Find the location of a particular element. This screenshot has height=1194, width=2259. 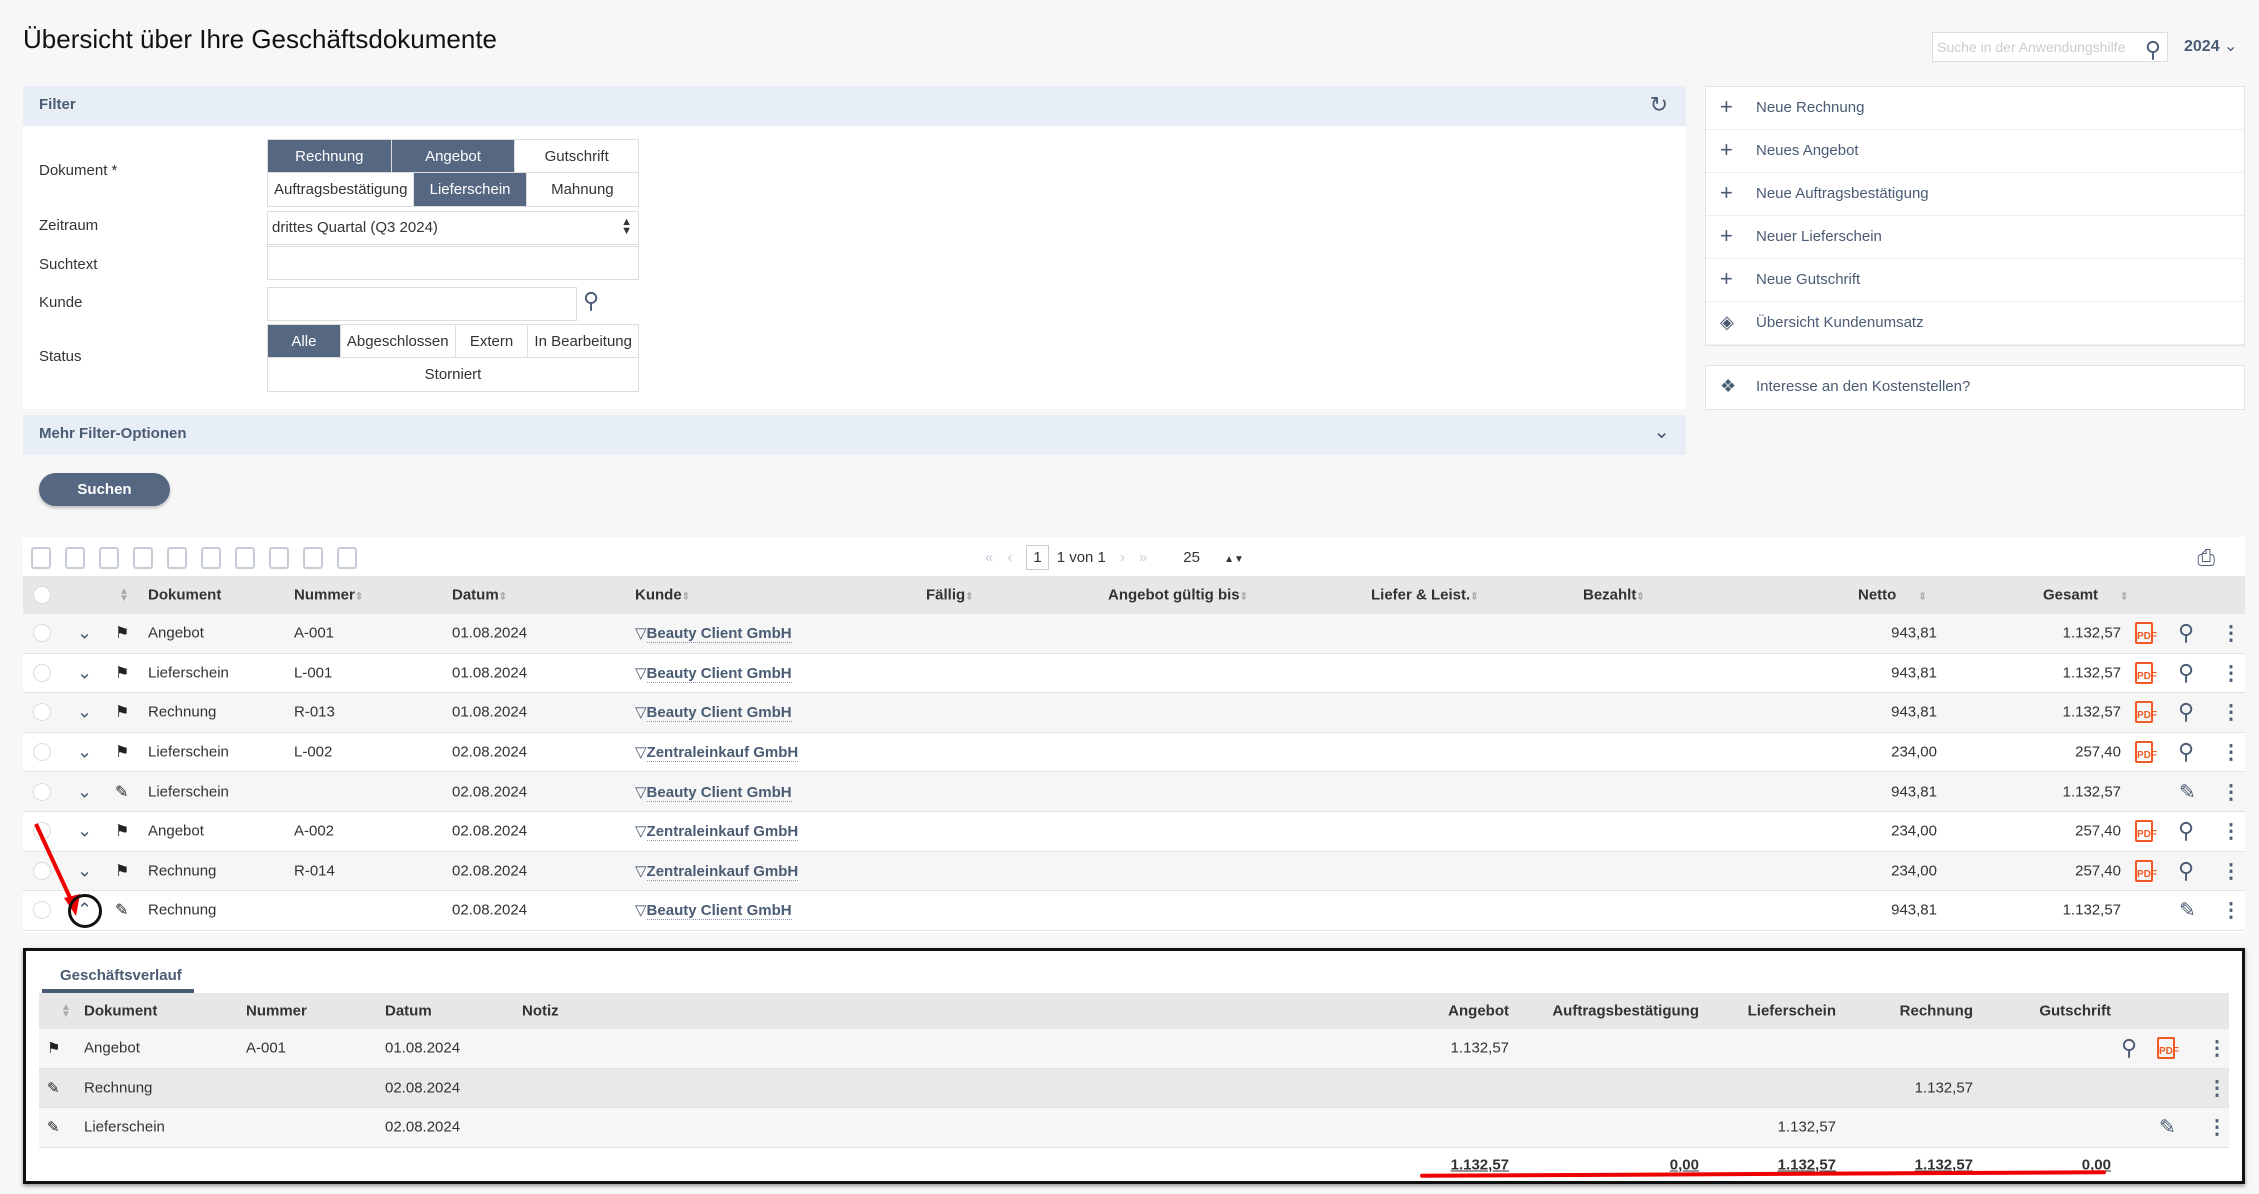

calendar-check-icon is located at coordinates (313, 558).